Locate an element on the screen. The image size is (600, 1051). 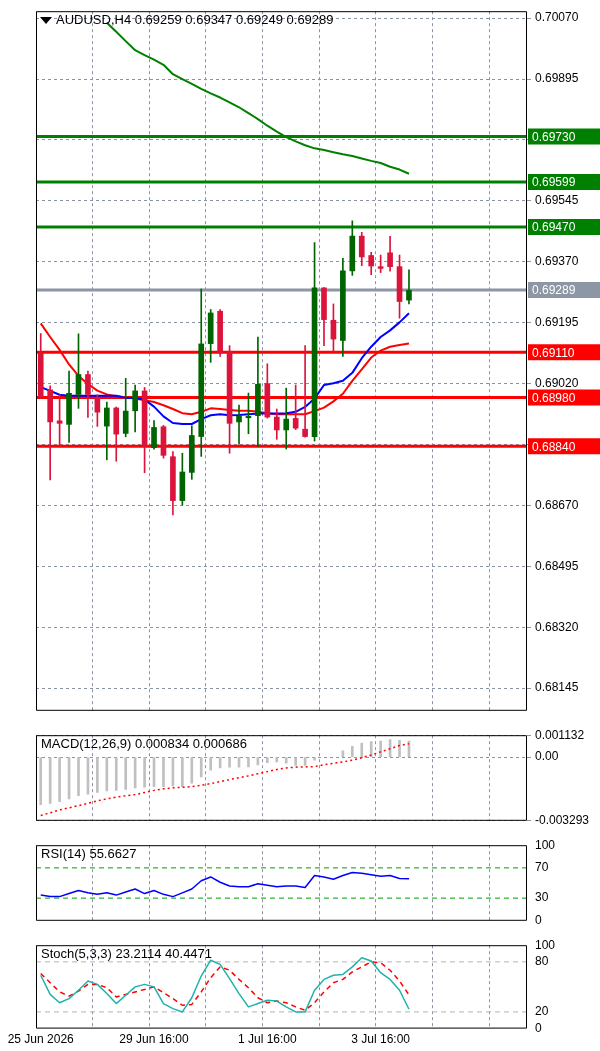
ref-line-label: 0.68840 is located at coordinates (554, 446).